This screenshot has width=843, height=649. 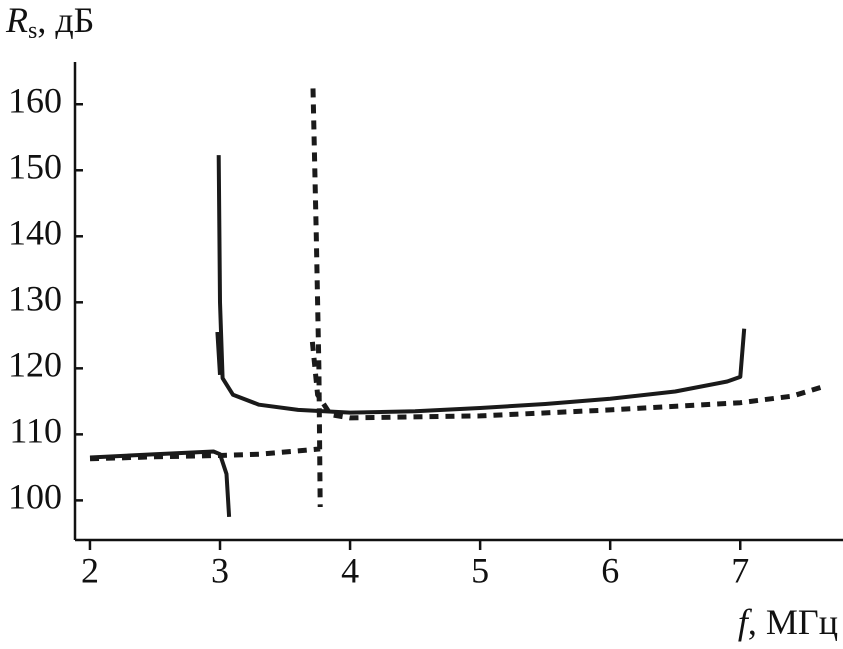 I want to click on y-tick-label: 120, so click(x=35, y=365).